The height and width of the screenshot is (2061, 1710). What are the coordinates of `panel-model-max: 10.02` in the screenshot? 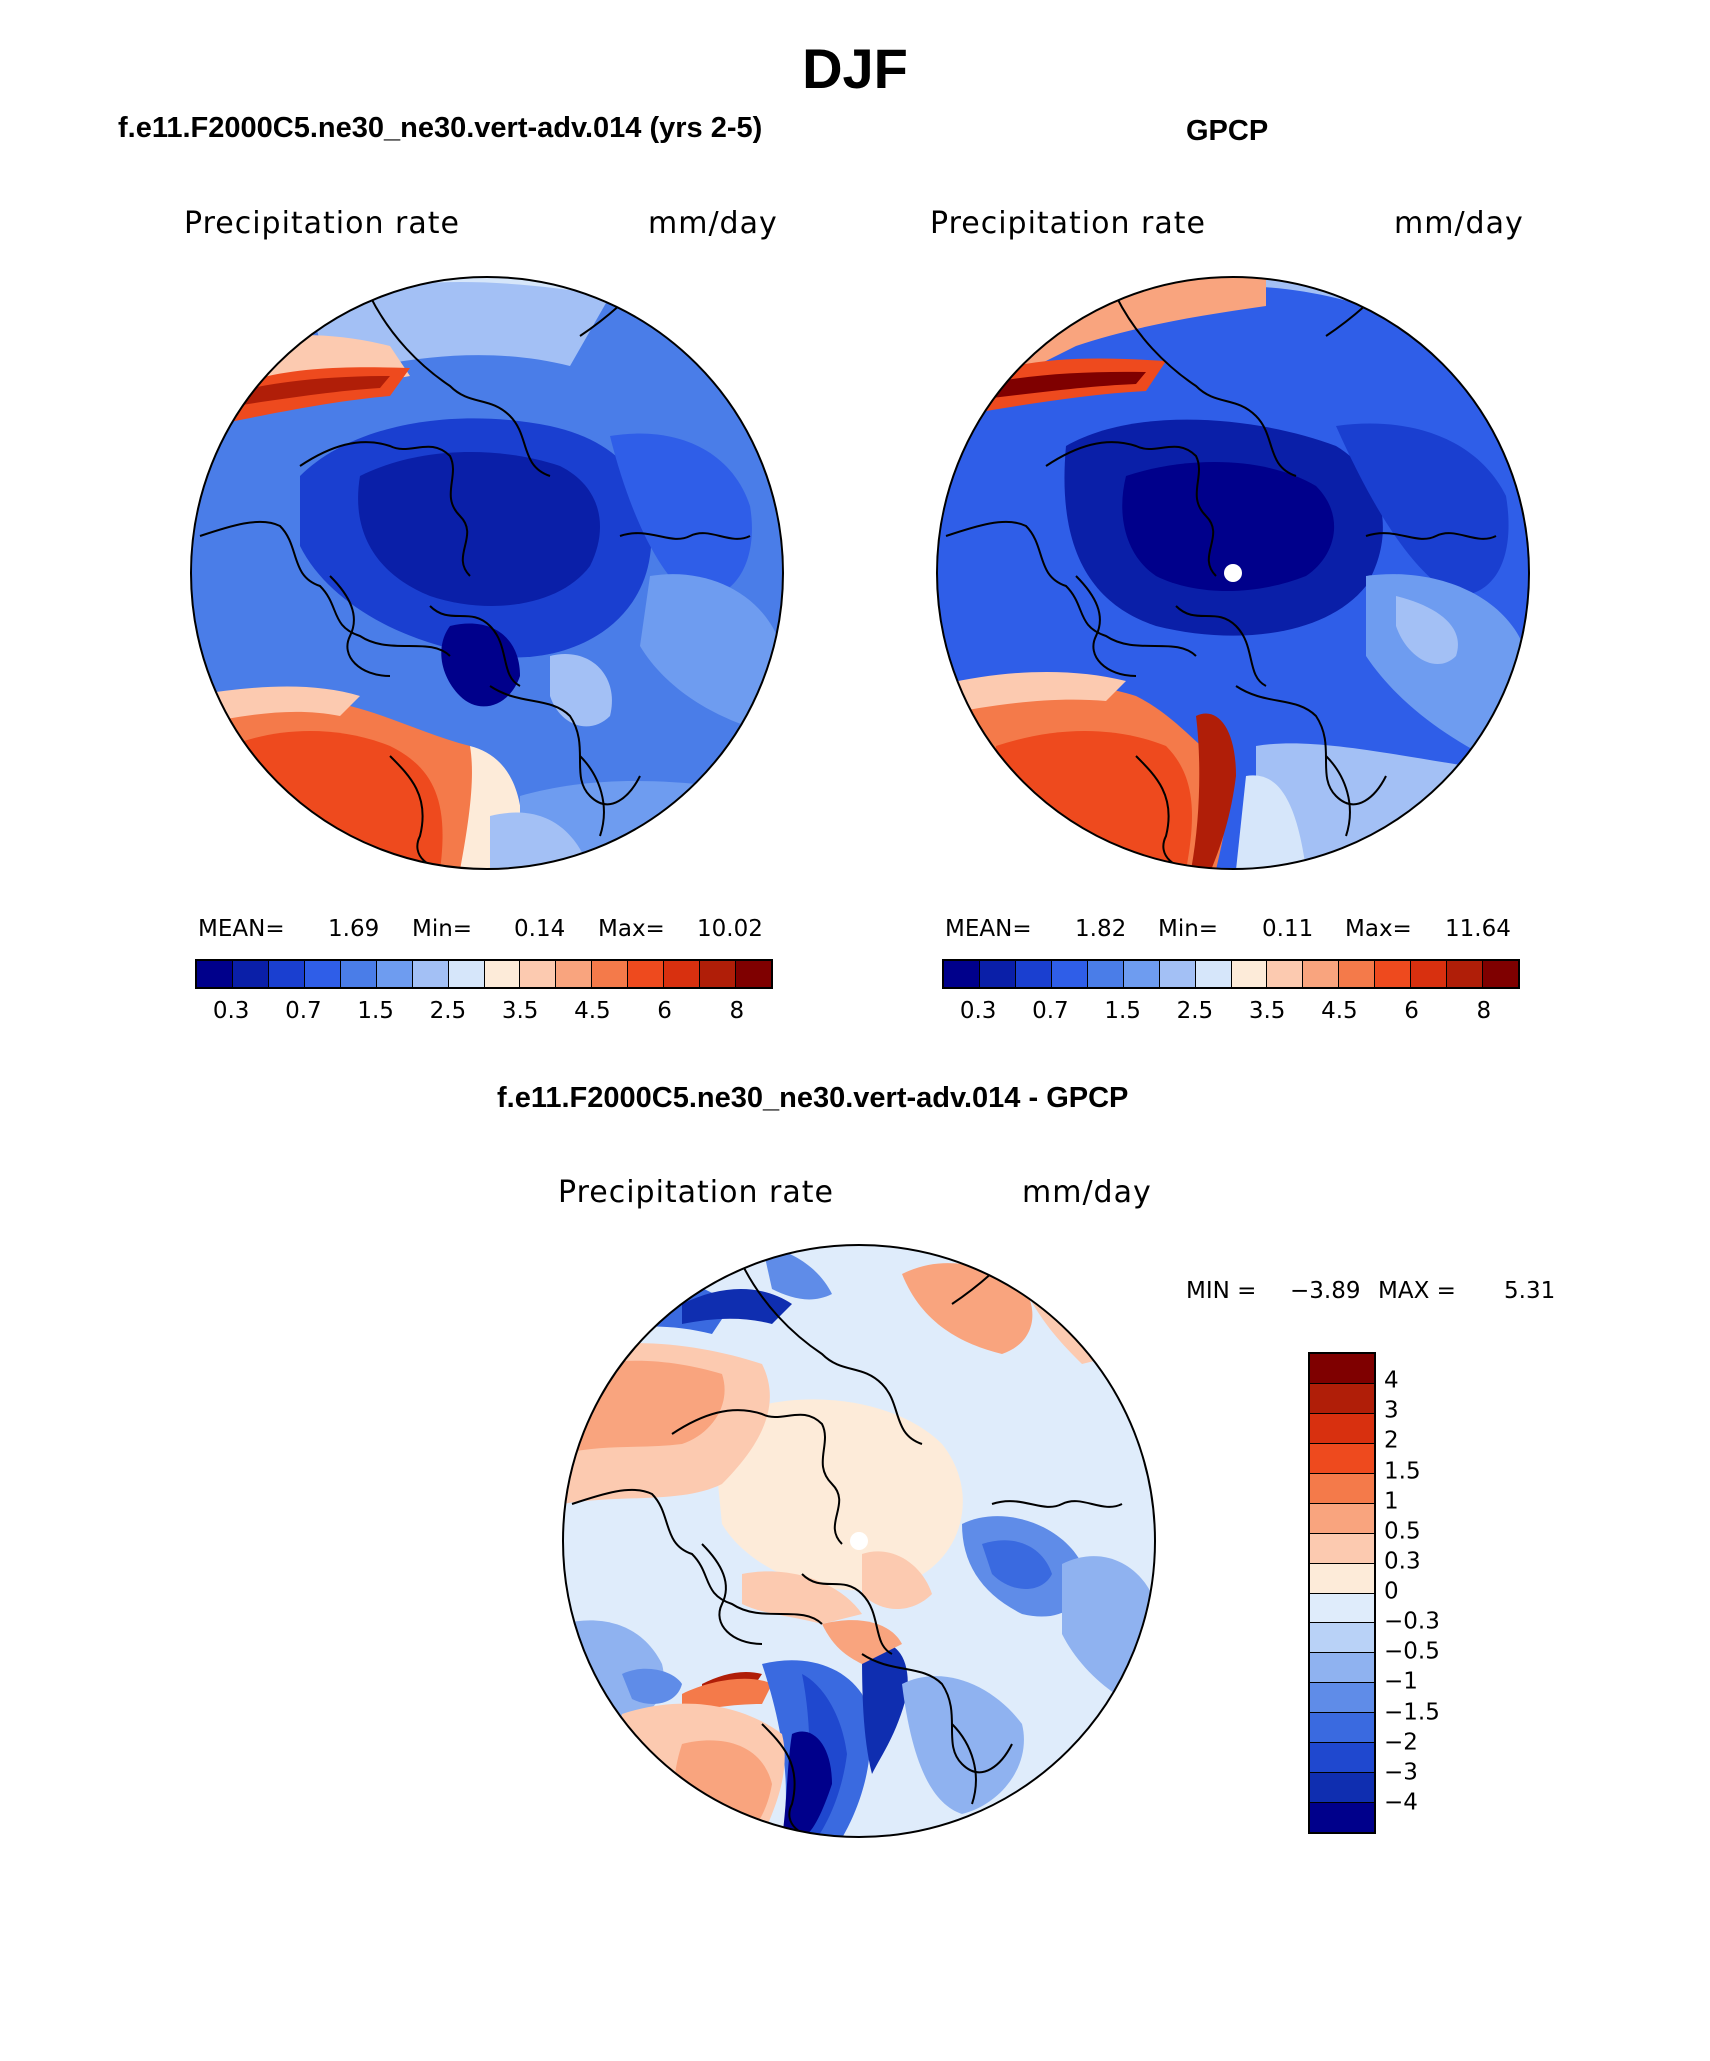 It's located at (730, 929).